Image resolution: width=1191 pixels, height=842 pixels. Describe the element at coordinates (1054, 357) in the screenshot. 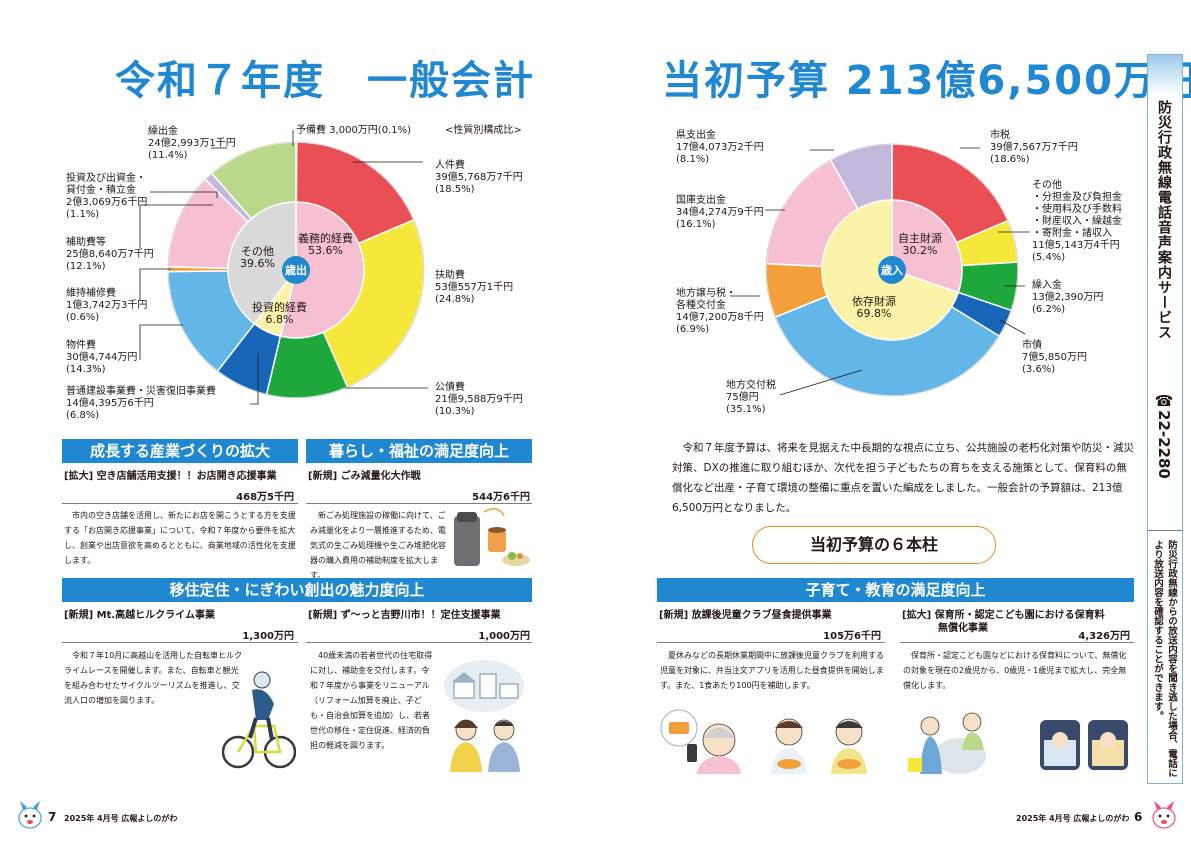

I see `label-shisai: 市債 7億5,850万円 (3.6%)` at that location.